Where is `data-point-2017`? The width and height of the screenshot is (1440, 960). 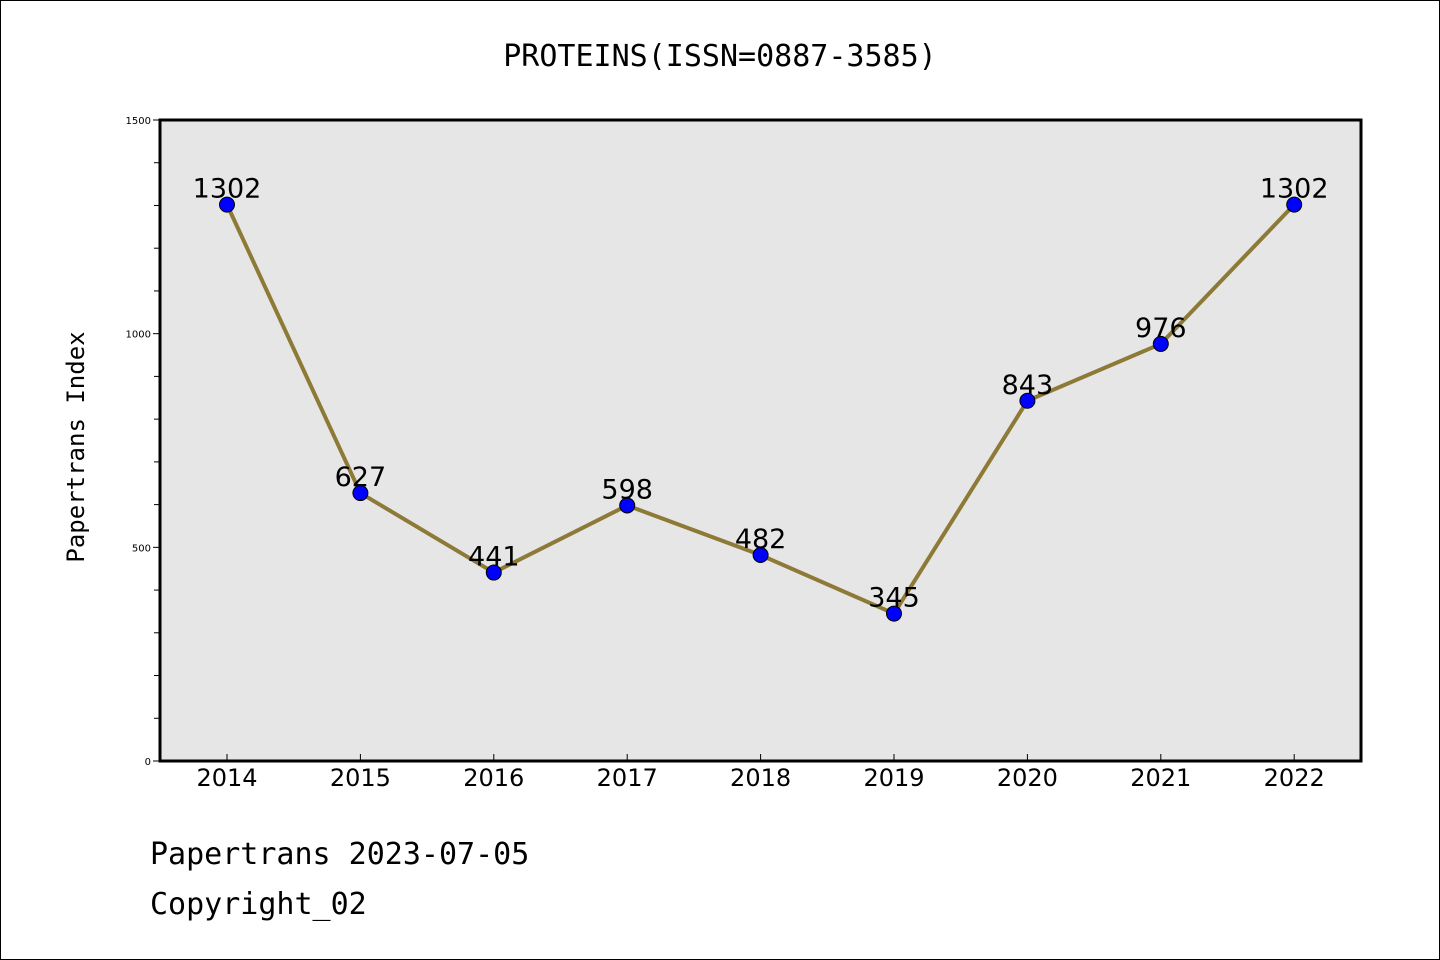
data-point-2017 is located at coordinates (627, 505).